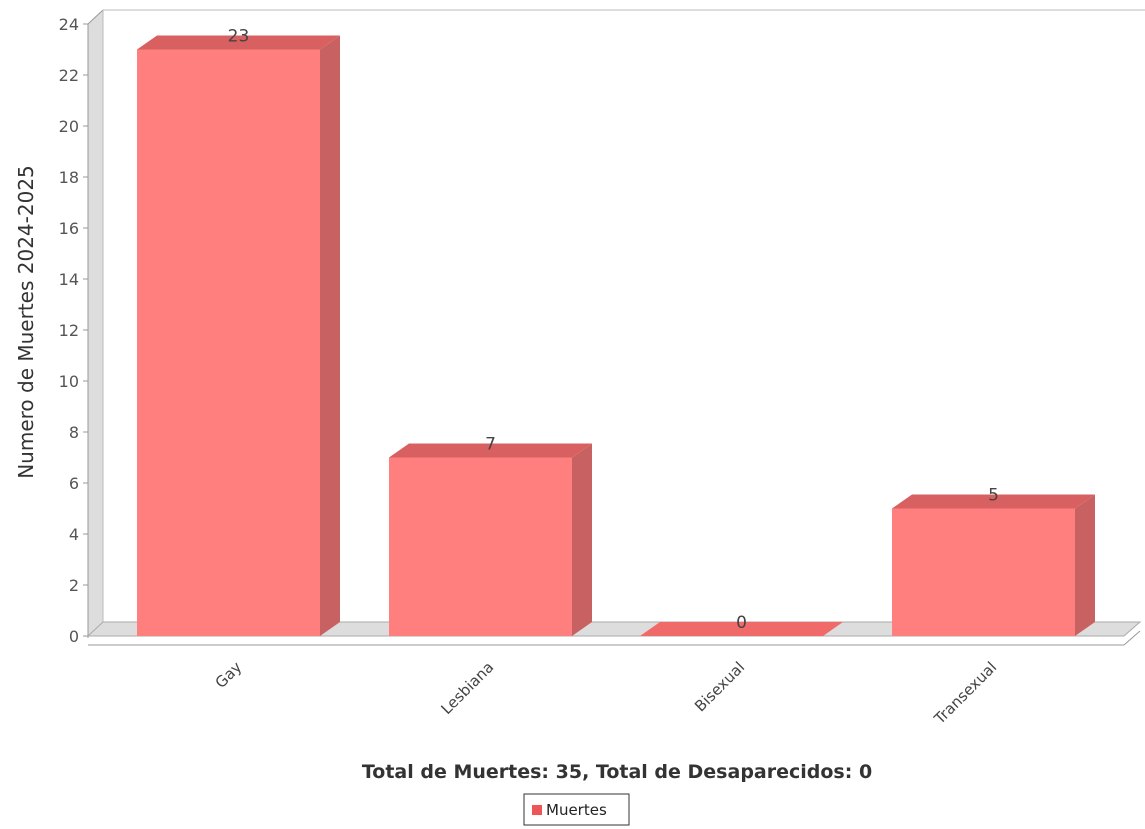  What do you see at coordinates (993, 496) in the screenshot?
I see `data-label-transexual: 5` at bounding box center [993, 496].